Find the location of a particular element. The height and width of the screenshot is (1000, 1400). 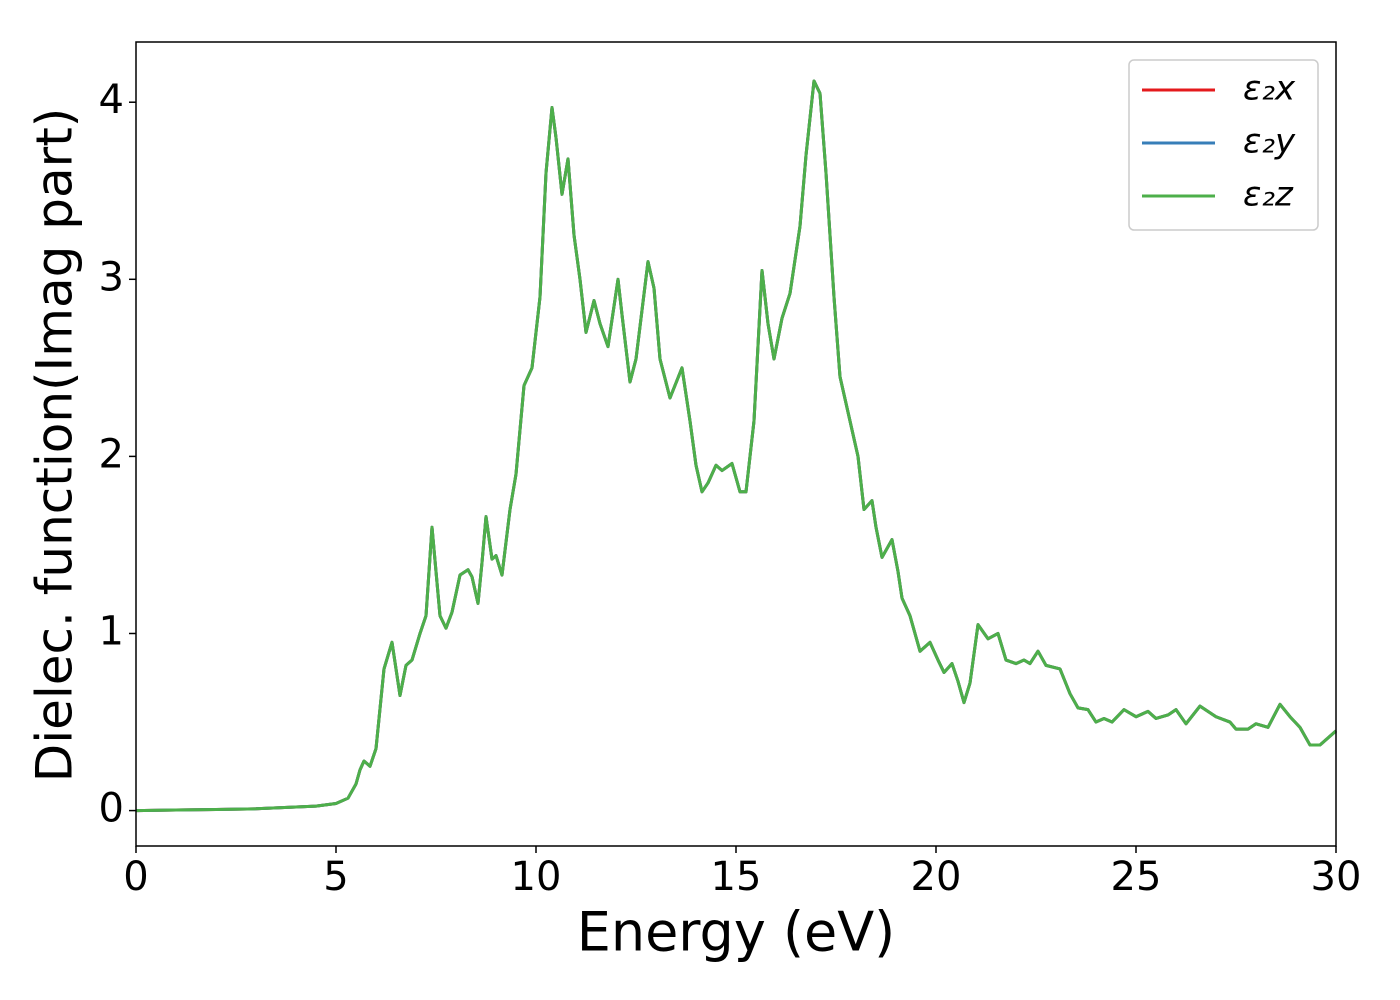

x-tick-label: 5 is located at coordinates (335, 877).